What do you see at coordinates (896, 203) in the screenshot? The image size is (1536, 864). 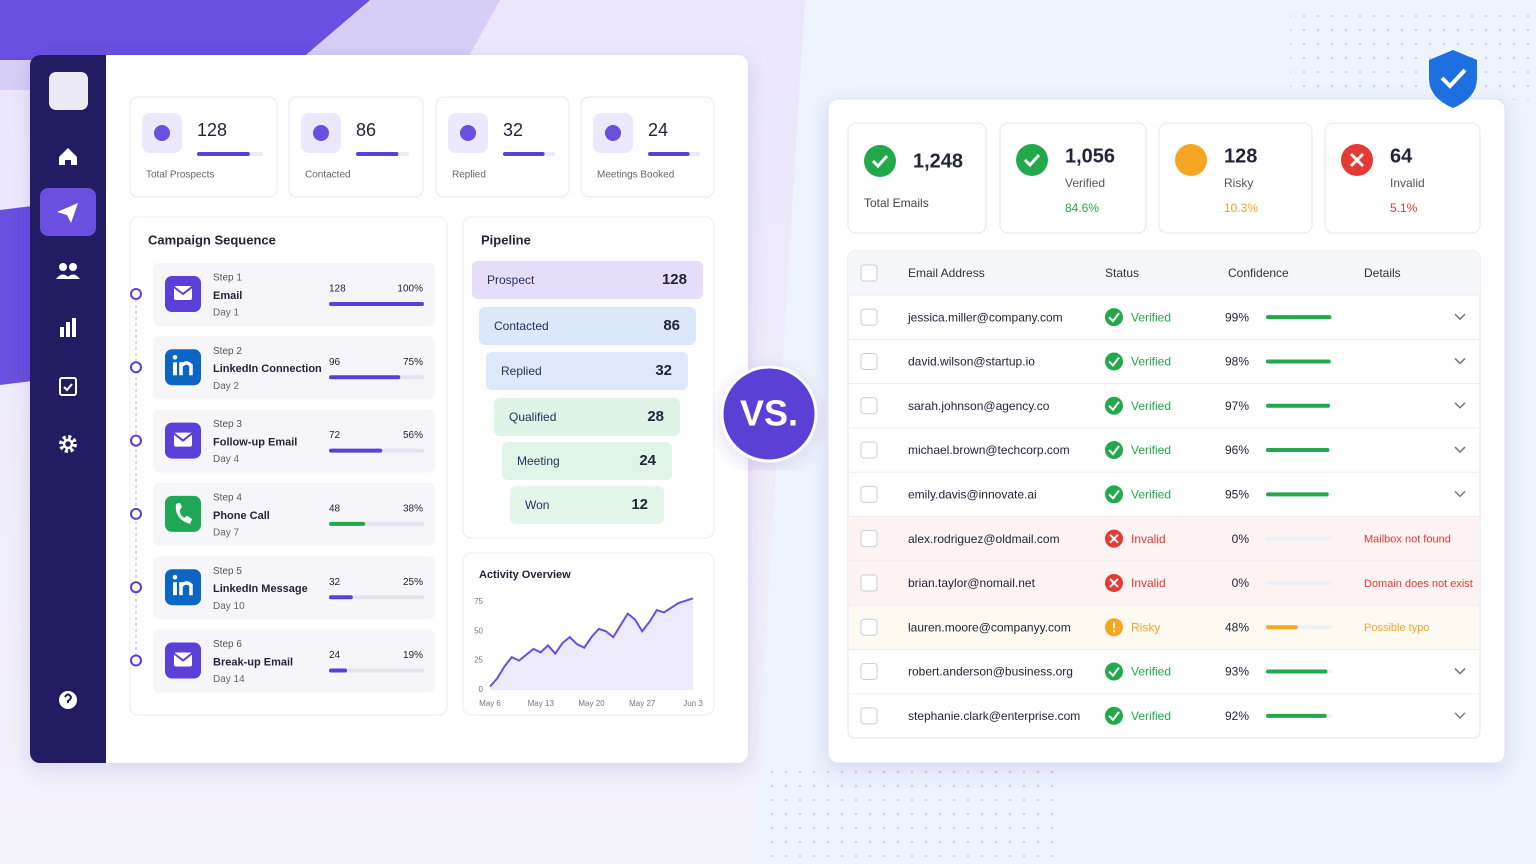 I see `stat-label: Total Emails` at bounding box center [896, 203].